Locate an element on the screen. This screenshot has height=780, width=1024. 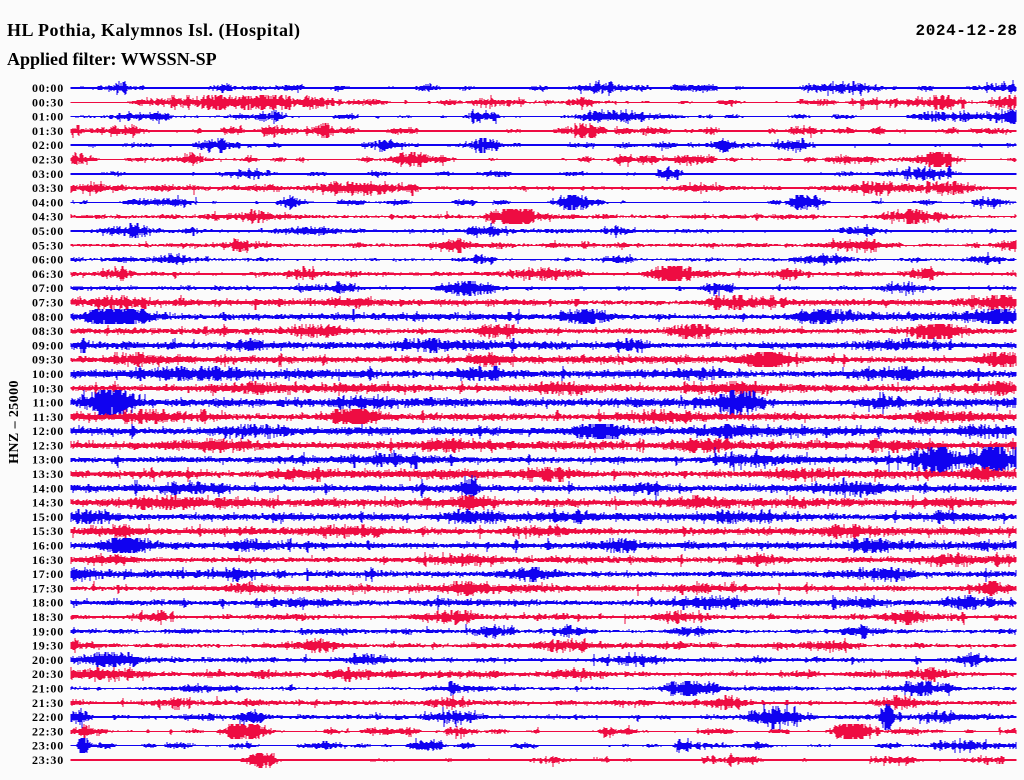
svg-text: 13:30 is located at coordinates (48, 474).